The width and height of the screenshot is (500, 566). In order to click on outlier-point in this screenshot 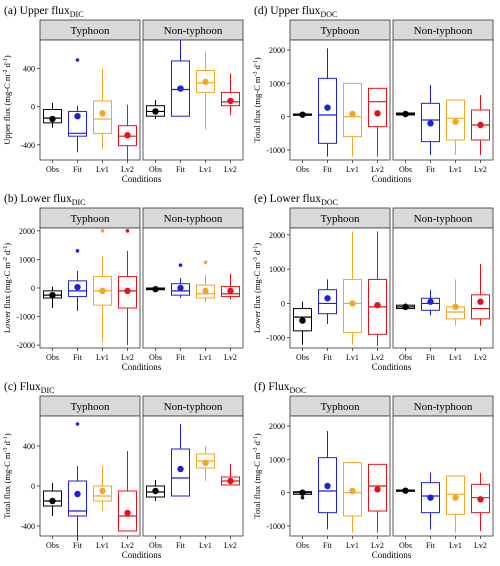, I will do `click(77, 251)`.